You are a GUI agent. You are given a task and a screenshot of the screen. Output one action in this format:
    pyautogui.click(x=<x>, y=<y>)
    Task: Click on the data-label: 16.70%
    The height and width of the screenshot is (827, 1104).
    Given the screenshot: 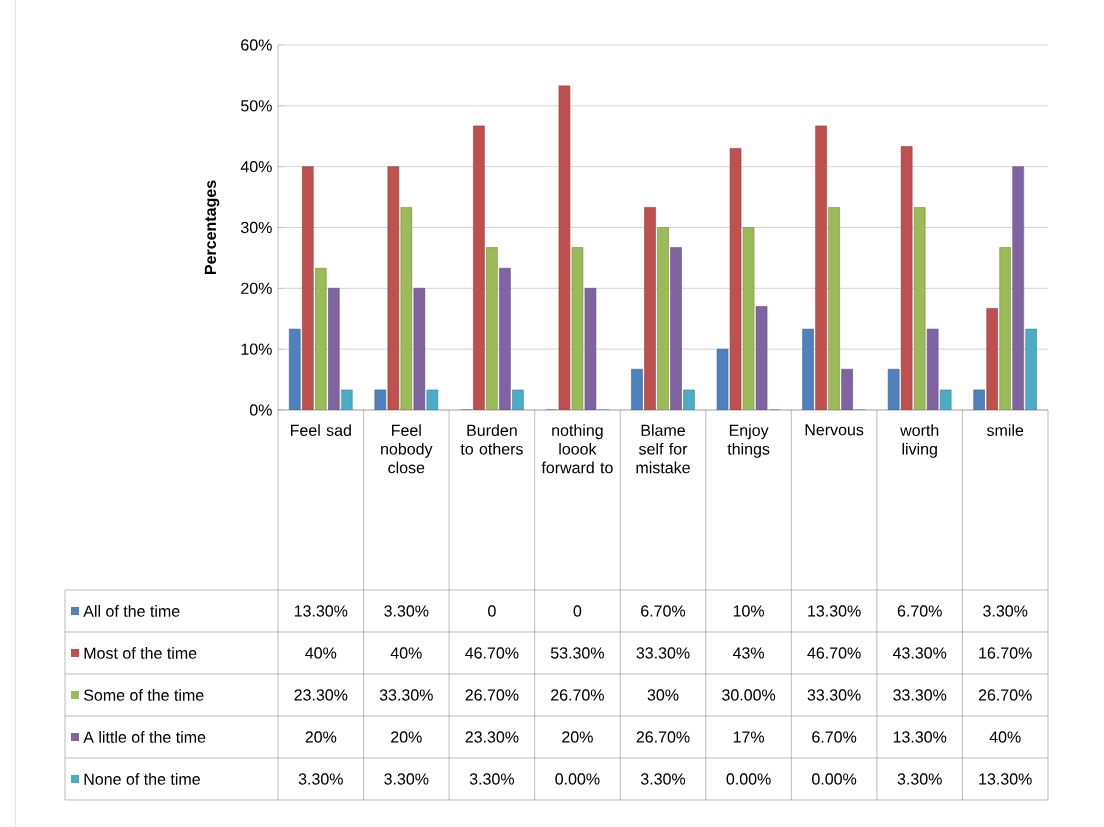 What is the action you would take?
    pyautogui.click(x=1005, y=653)
    